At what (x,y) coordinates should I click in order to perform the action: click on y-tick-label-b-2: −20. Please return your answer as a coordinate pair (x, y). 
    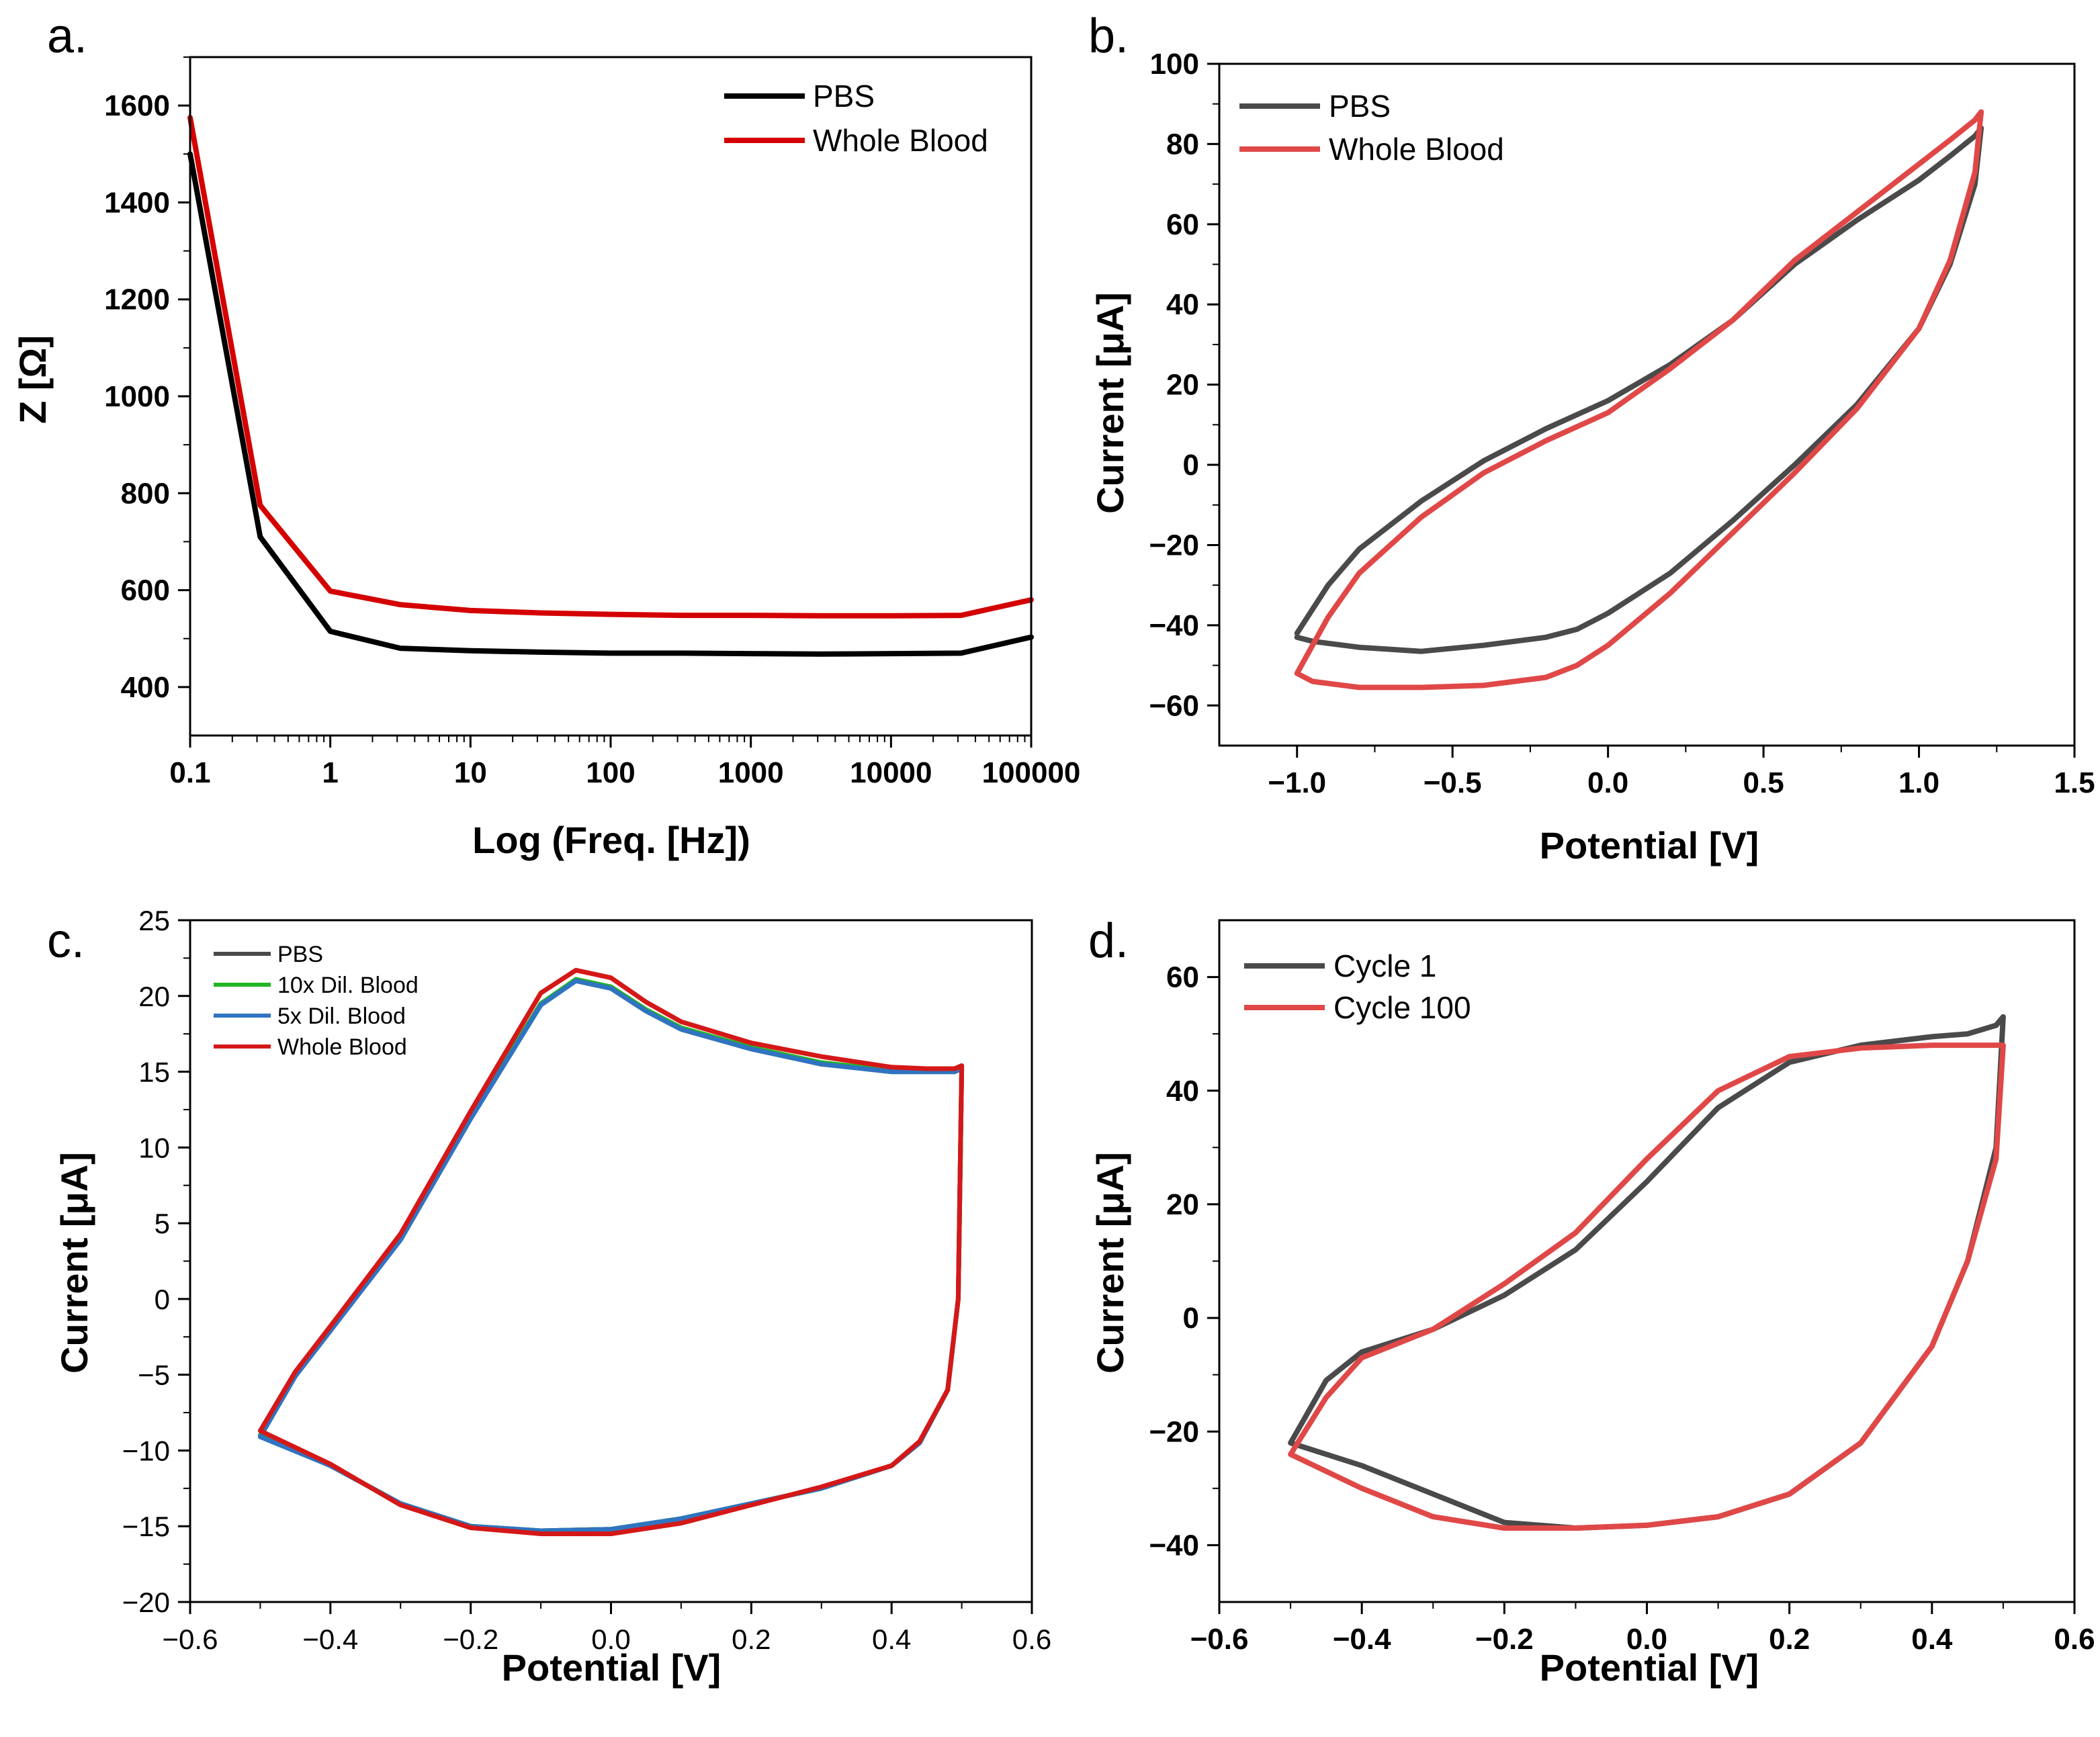
    Looking at the image, I should click on (1174, 546).